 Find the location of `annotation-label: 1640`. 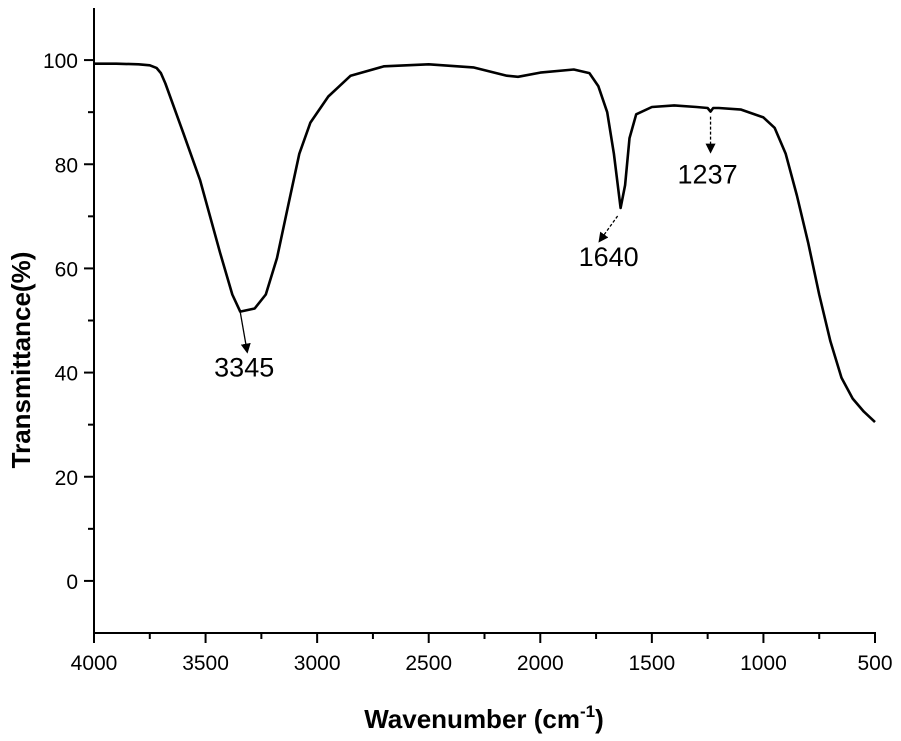

annotation-label: 1640 is located at coordinates (609, 257).